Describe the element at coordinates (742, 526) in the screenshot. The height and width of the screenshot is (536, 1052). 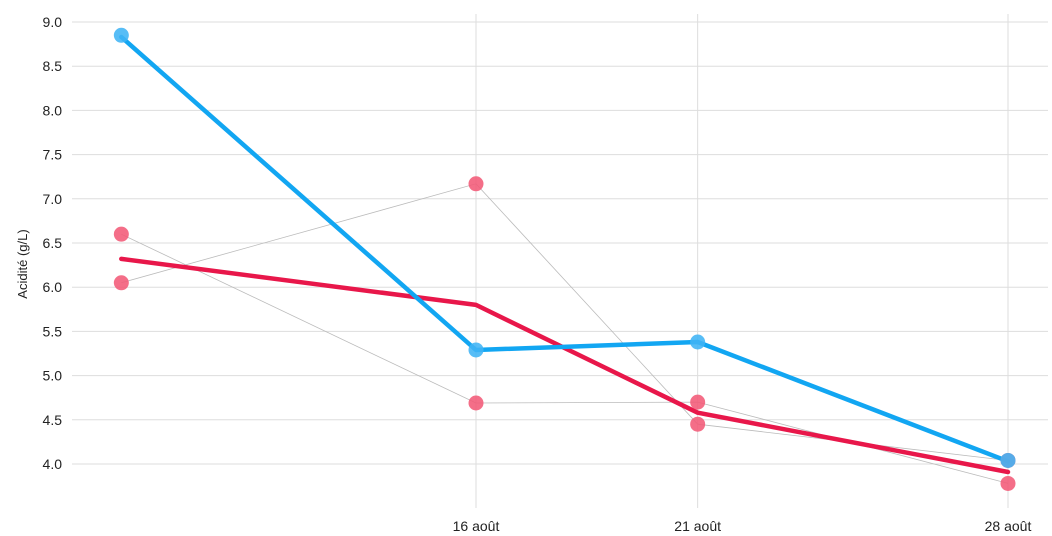
I see `x-axis: 16 août 21 août 28 août` at that location.